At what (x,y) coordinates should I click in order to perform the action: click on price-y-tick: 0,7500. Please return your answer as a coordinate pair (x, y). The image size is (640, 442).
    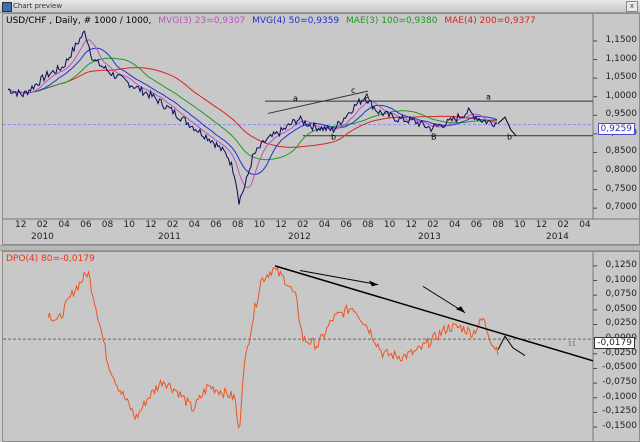
    Looking at the image, I should click on (621, 188).